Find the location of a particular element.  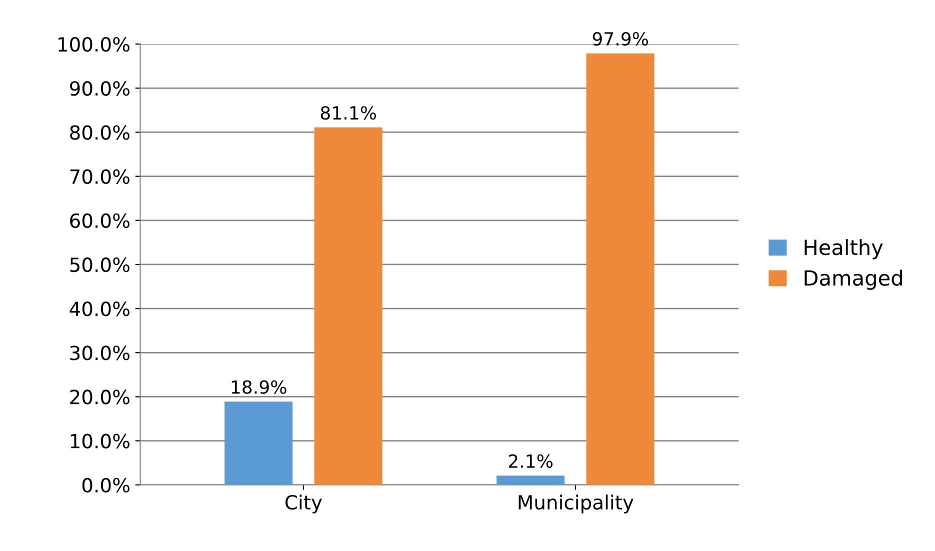

data-label: 81.1% is located at coordinates (348, 113).